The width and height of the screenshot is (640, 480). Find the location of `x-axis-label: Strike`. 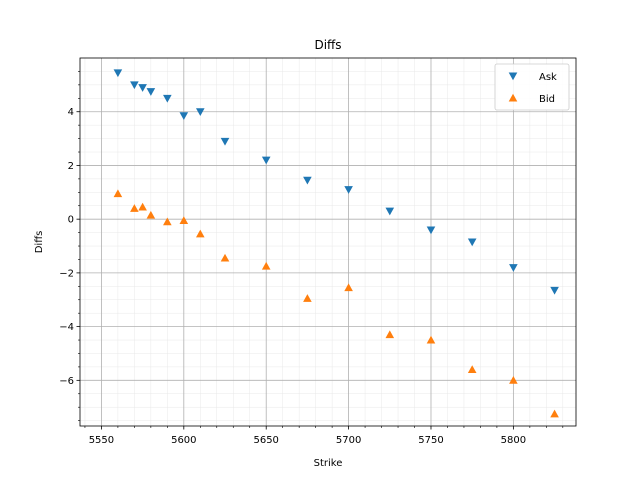

x-axis-label: Strike is located at coordinates (328, 463).